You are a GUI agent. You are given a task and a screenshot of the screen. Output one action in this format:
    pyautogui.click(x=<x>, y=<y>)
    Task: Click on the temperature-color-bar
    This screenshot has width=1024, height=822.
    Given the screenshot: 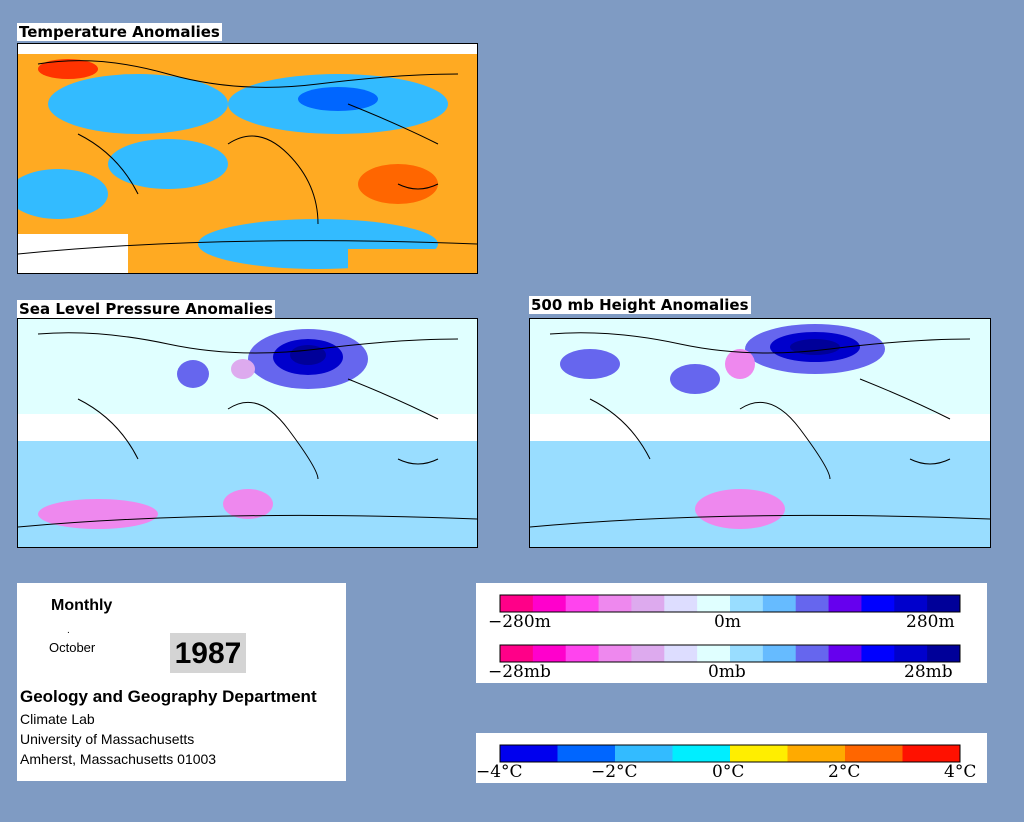 What is the action you would take?
    pyautogui.click(x=730, y=753)
    